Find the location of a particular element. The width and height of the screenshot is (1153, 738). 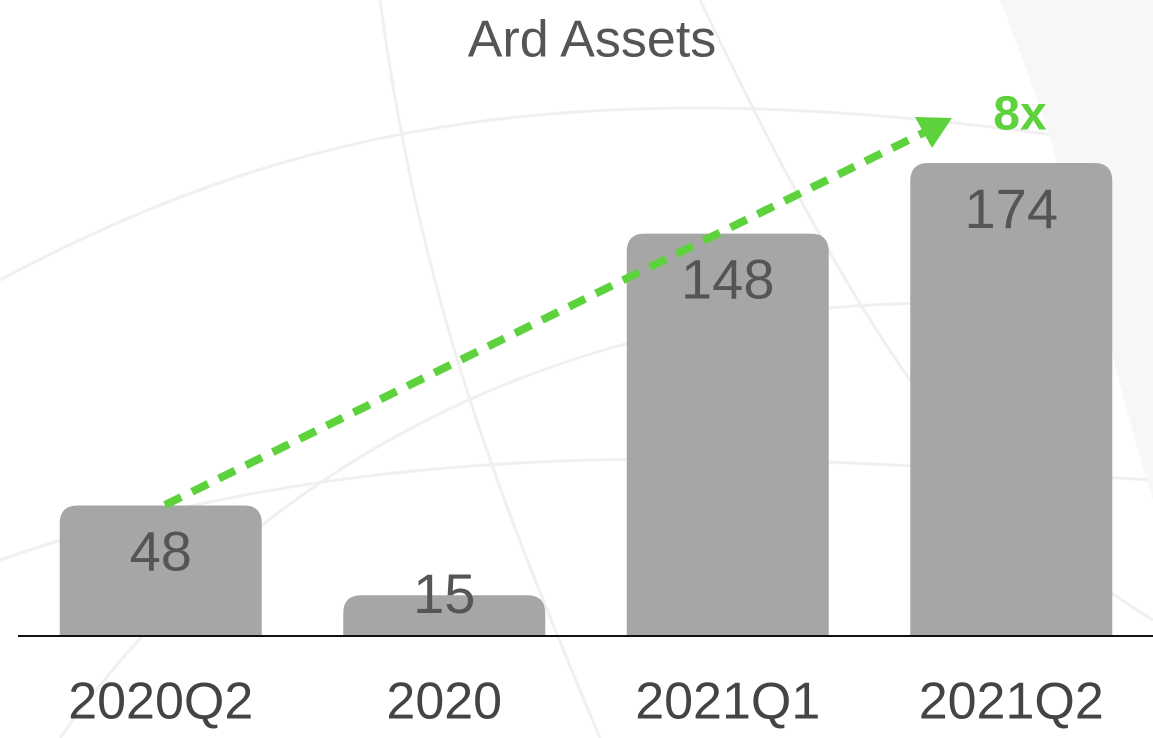

value-label: 174 is located at coordinates (1011, 208).